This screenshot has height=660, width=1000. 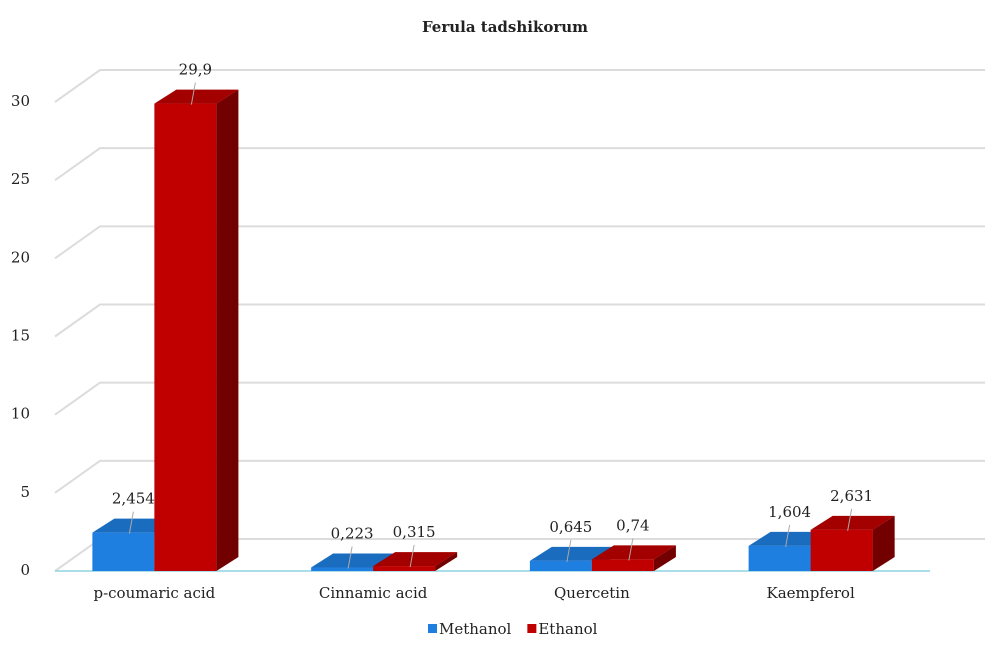 What do you see at coordinates (133, 499) in the screenshot?
I see `value-label: 2,454` at bounding box center [133, 499].